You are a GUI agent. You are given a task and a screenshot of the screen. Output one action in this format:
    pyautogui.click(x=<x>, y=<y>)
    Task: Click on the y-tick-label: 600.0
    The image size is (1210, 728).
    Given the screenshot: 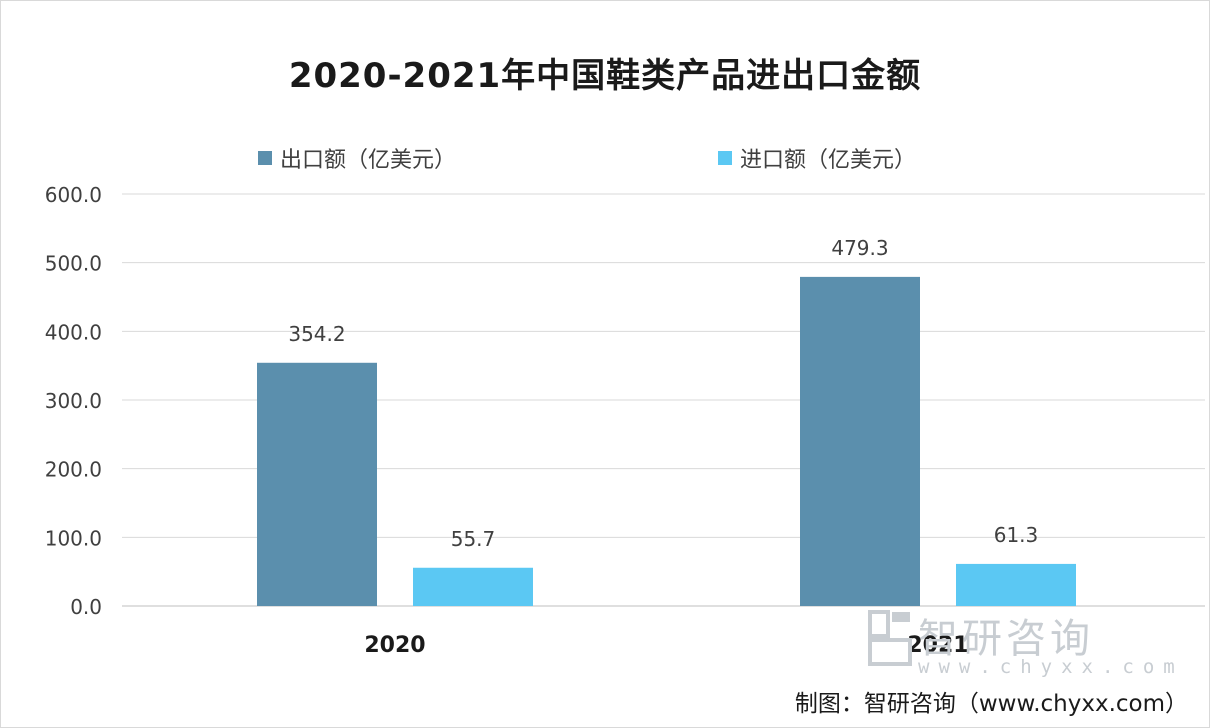 What is the action you would take?
    pyautogui.click(x=73, y=195)
    